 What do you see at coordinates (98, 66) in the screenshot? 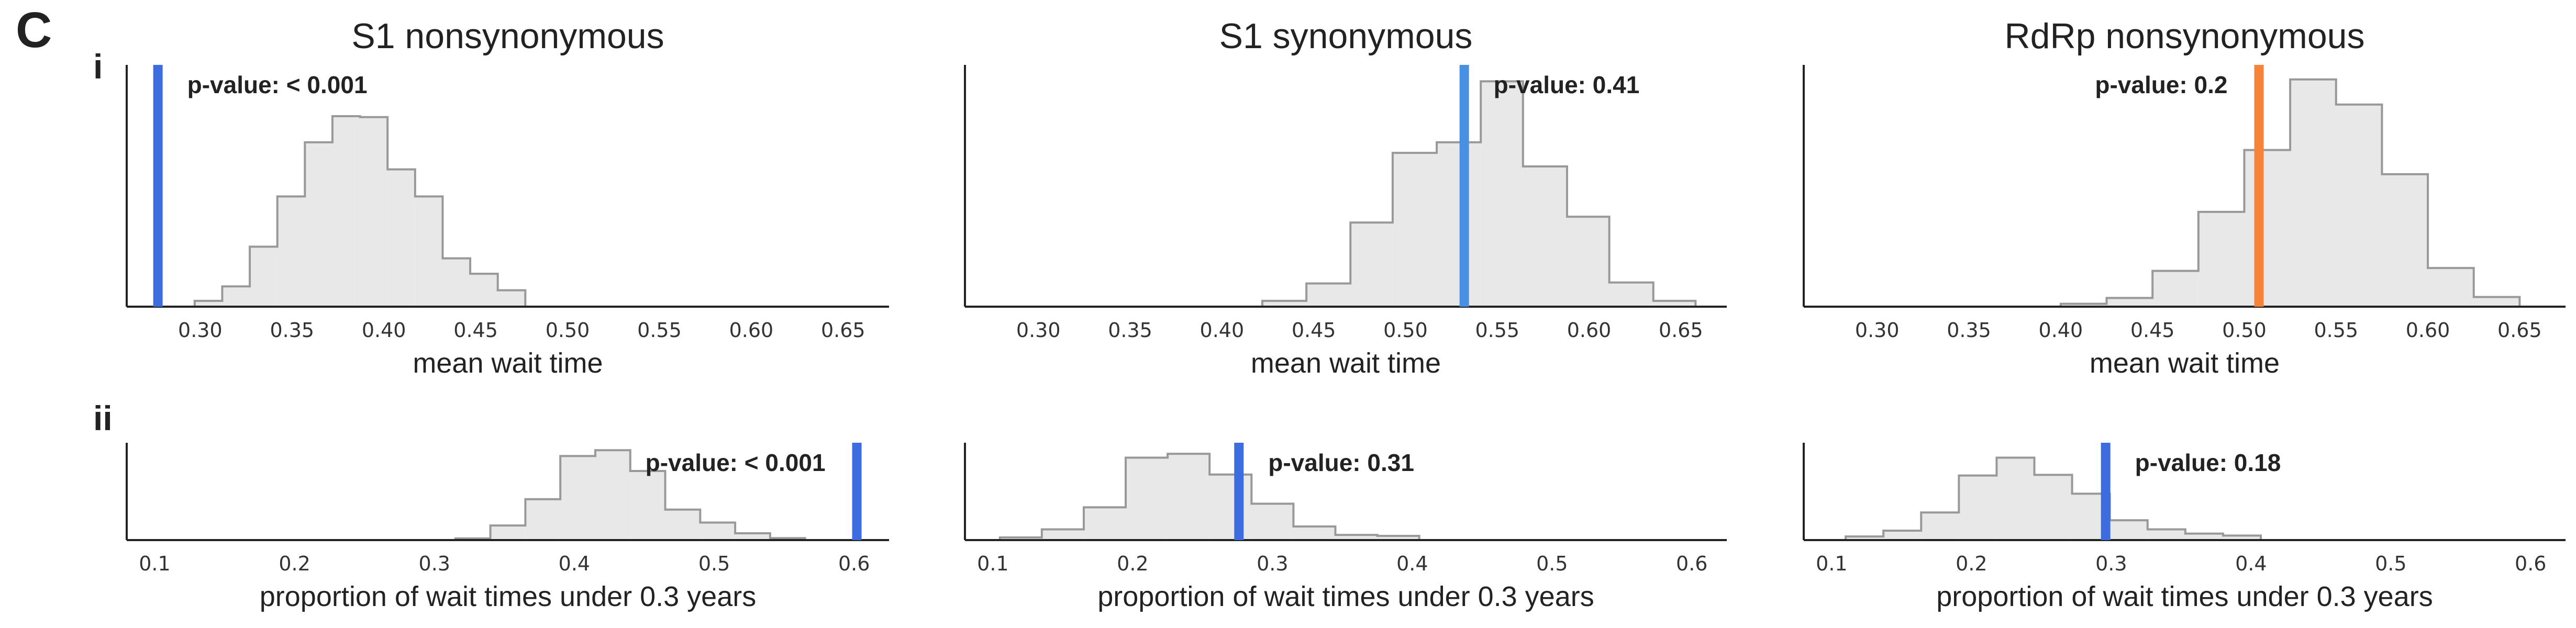
I see `row-label-i: i` at bounding box center [98, 66].